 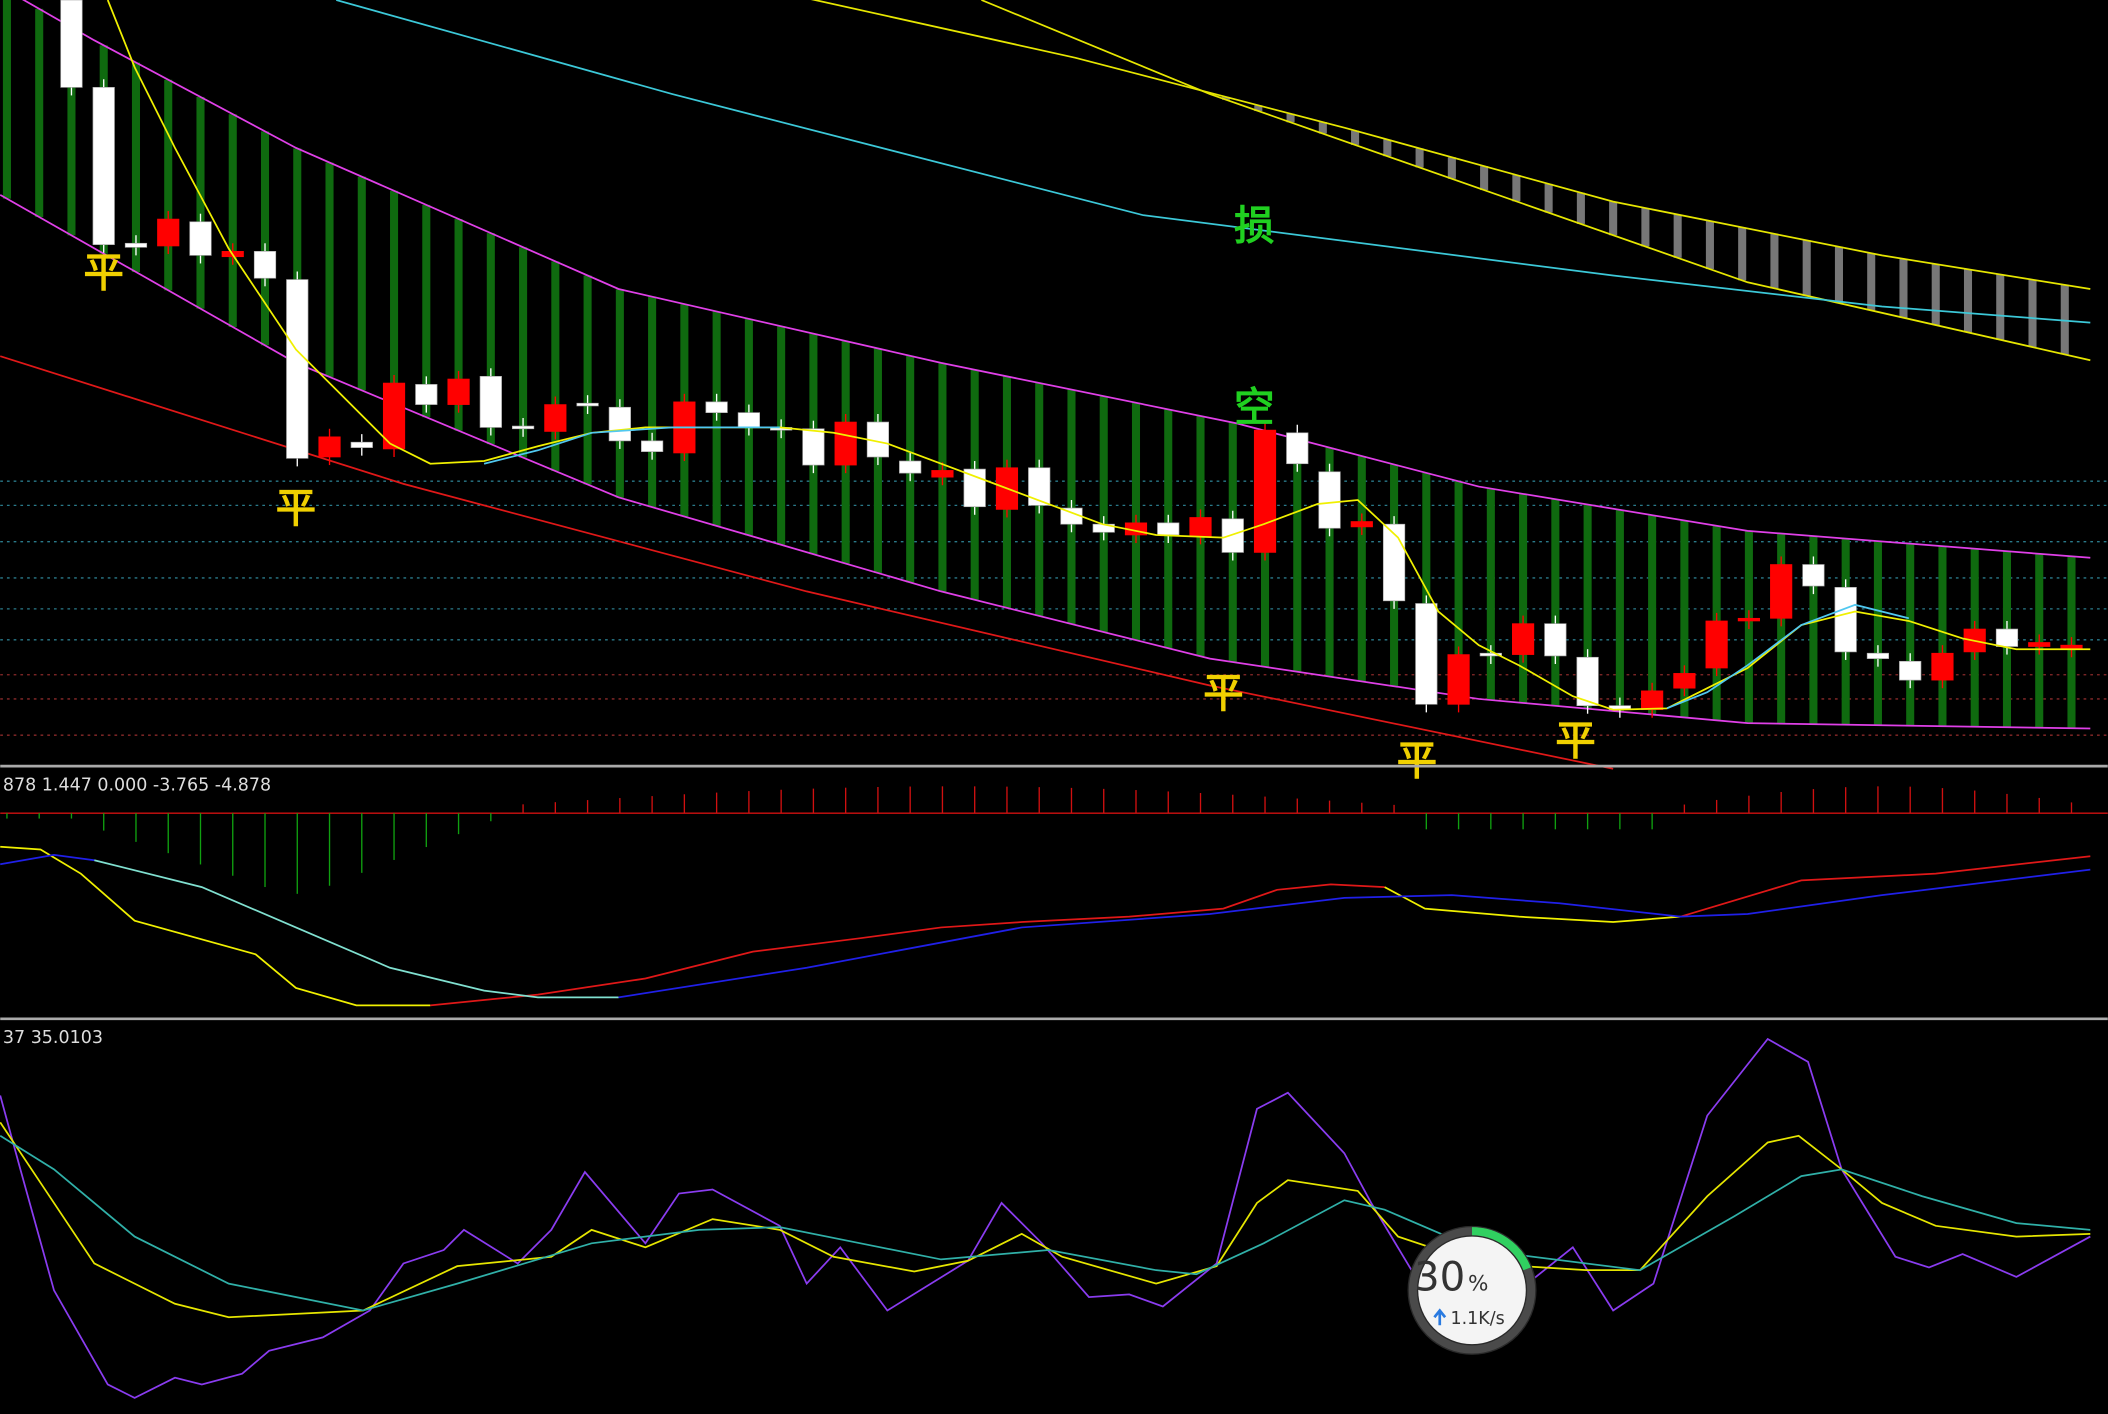 I want to click on widget-percent: 30, so click(x=1439, y=1276).